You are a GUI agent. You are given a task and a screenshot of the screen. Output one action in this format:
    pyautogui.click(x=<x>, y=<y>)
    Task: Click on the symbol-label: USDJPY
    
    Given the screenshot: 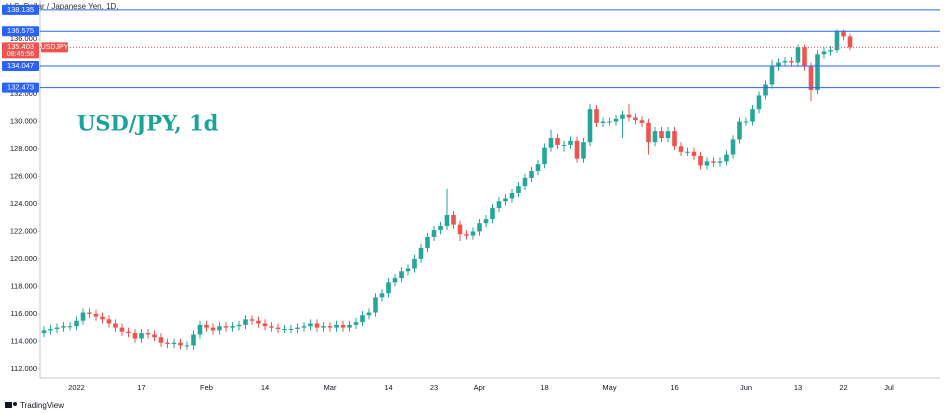 What is the action you would take?
    pyautogui.click(x=55, y=47)
    